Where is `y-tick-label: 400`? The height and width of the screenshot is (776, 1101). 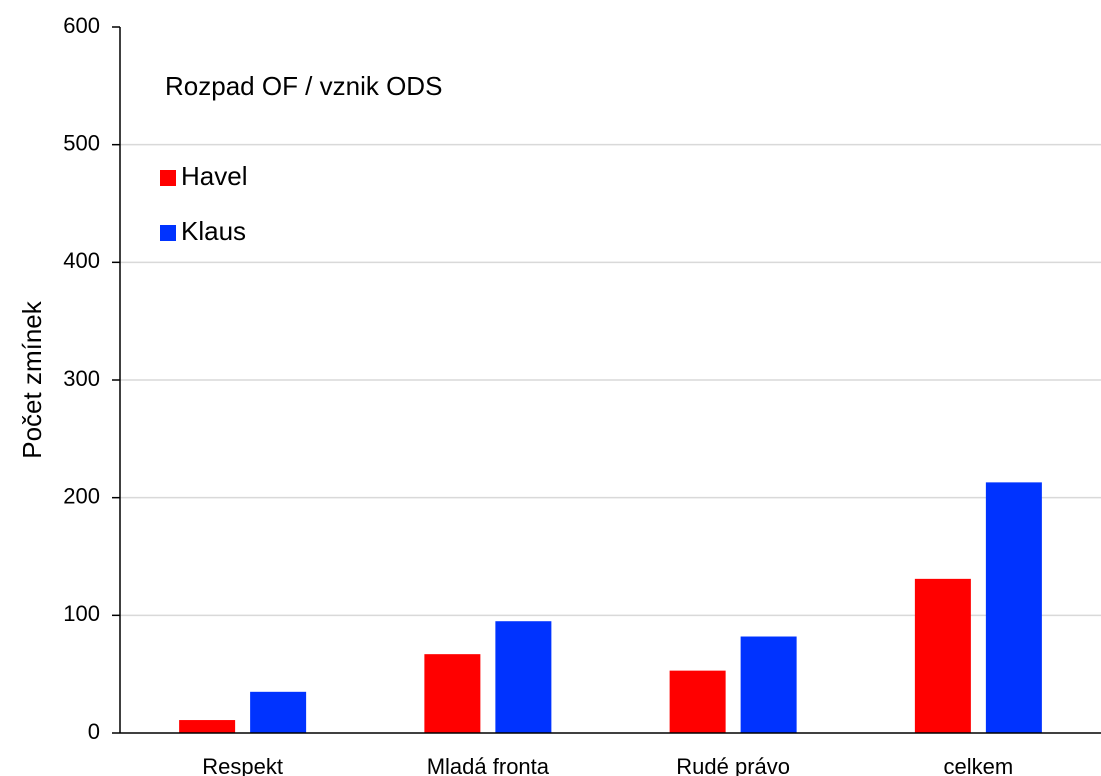 y-tick-label: 400 is located at coordinates (81, 260).